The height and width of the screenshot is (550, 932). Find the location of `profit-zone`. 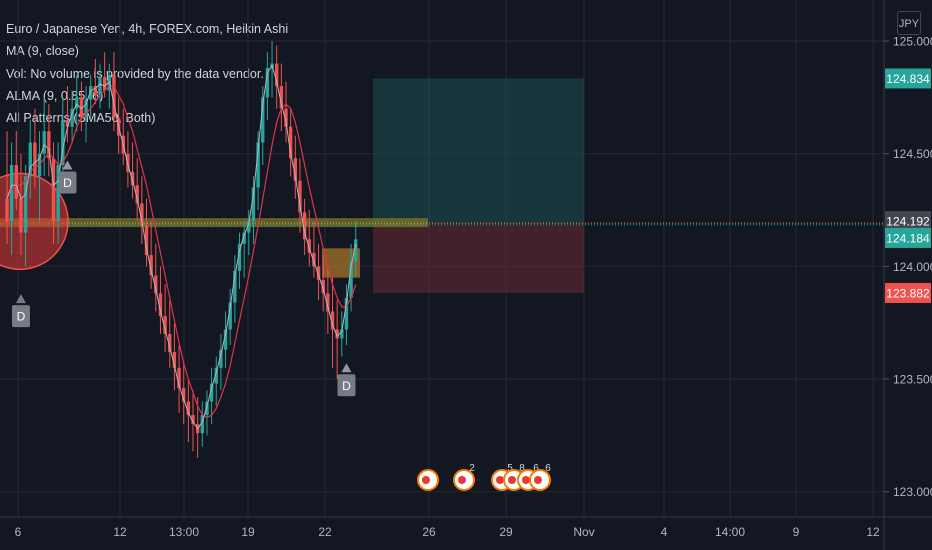

profit-zone is located at coordinates (478, 151).